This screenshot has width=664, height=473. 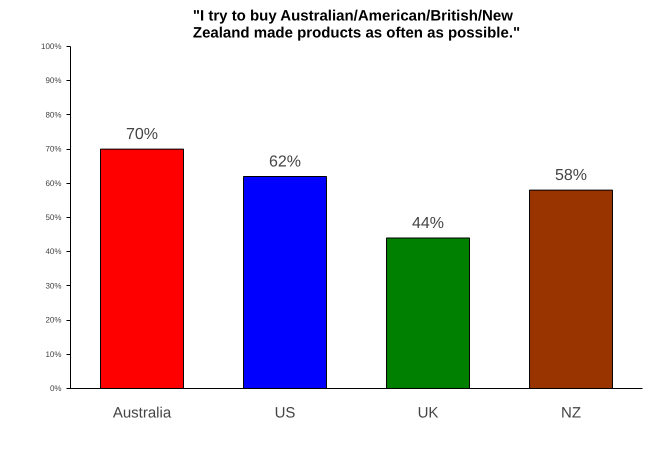 I want to click on y-tick-label: 60%, so click(x=53, y=183).